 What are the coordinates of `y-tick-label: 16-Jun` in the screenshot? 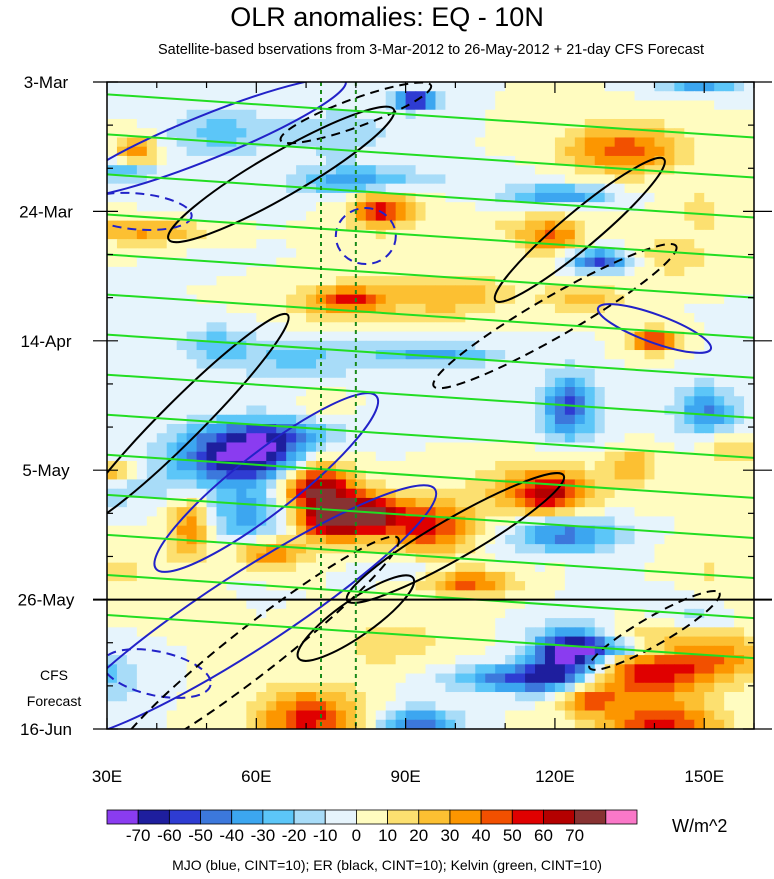 It's located at (46, 729).